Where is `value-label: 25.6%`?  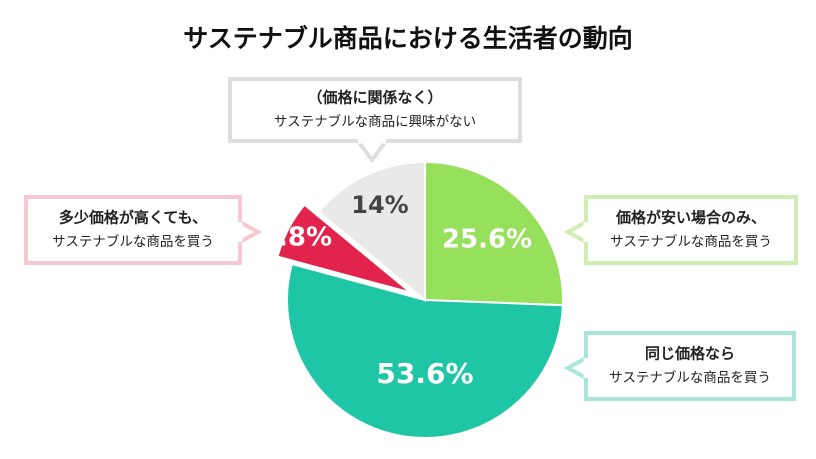 value-label: 25.6% is located at coordinates (487, 240).